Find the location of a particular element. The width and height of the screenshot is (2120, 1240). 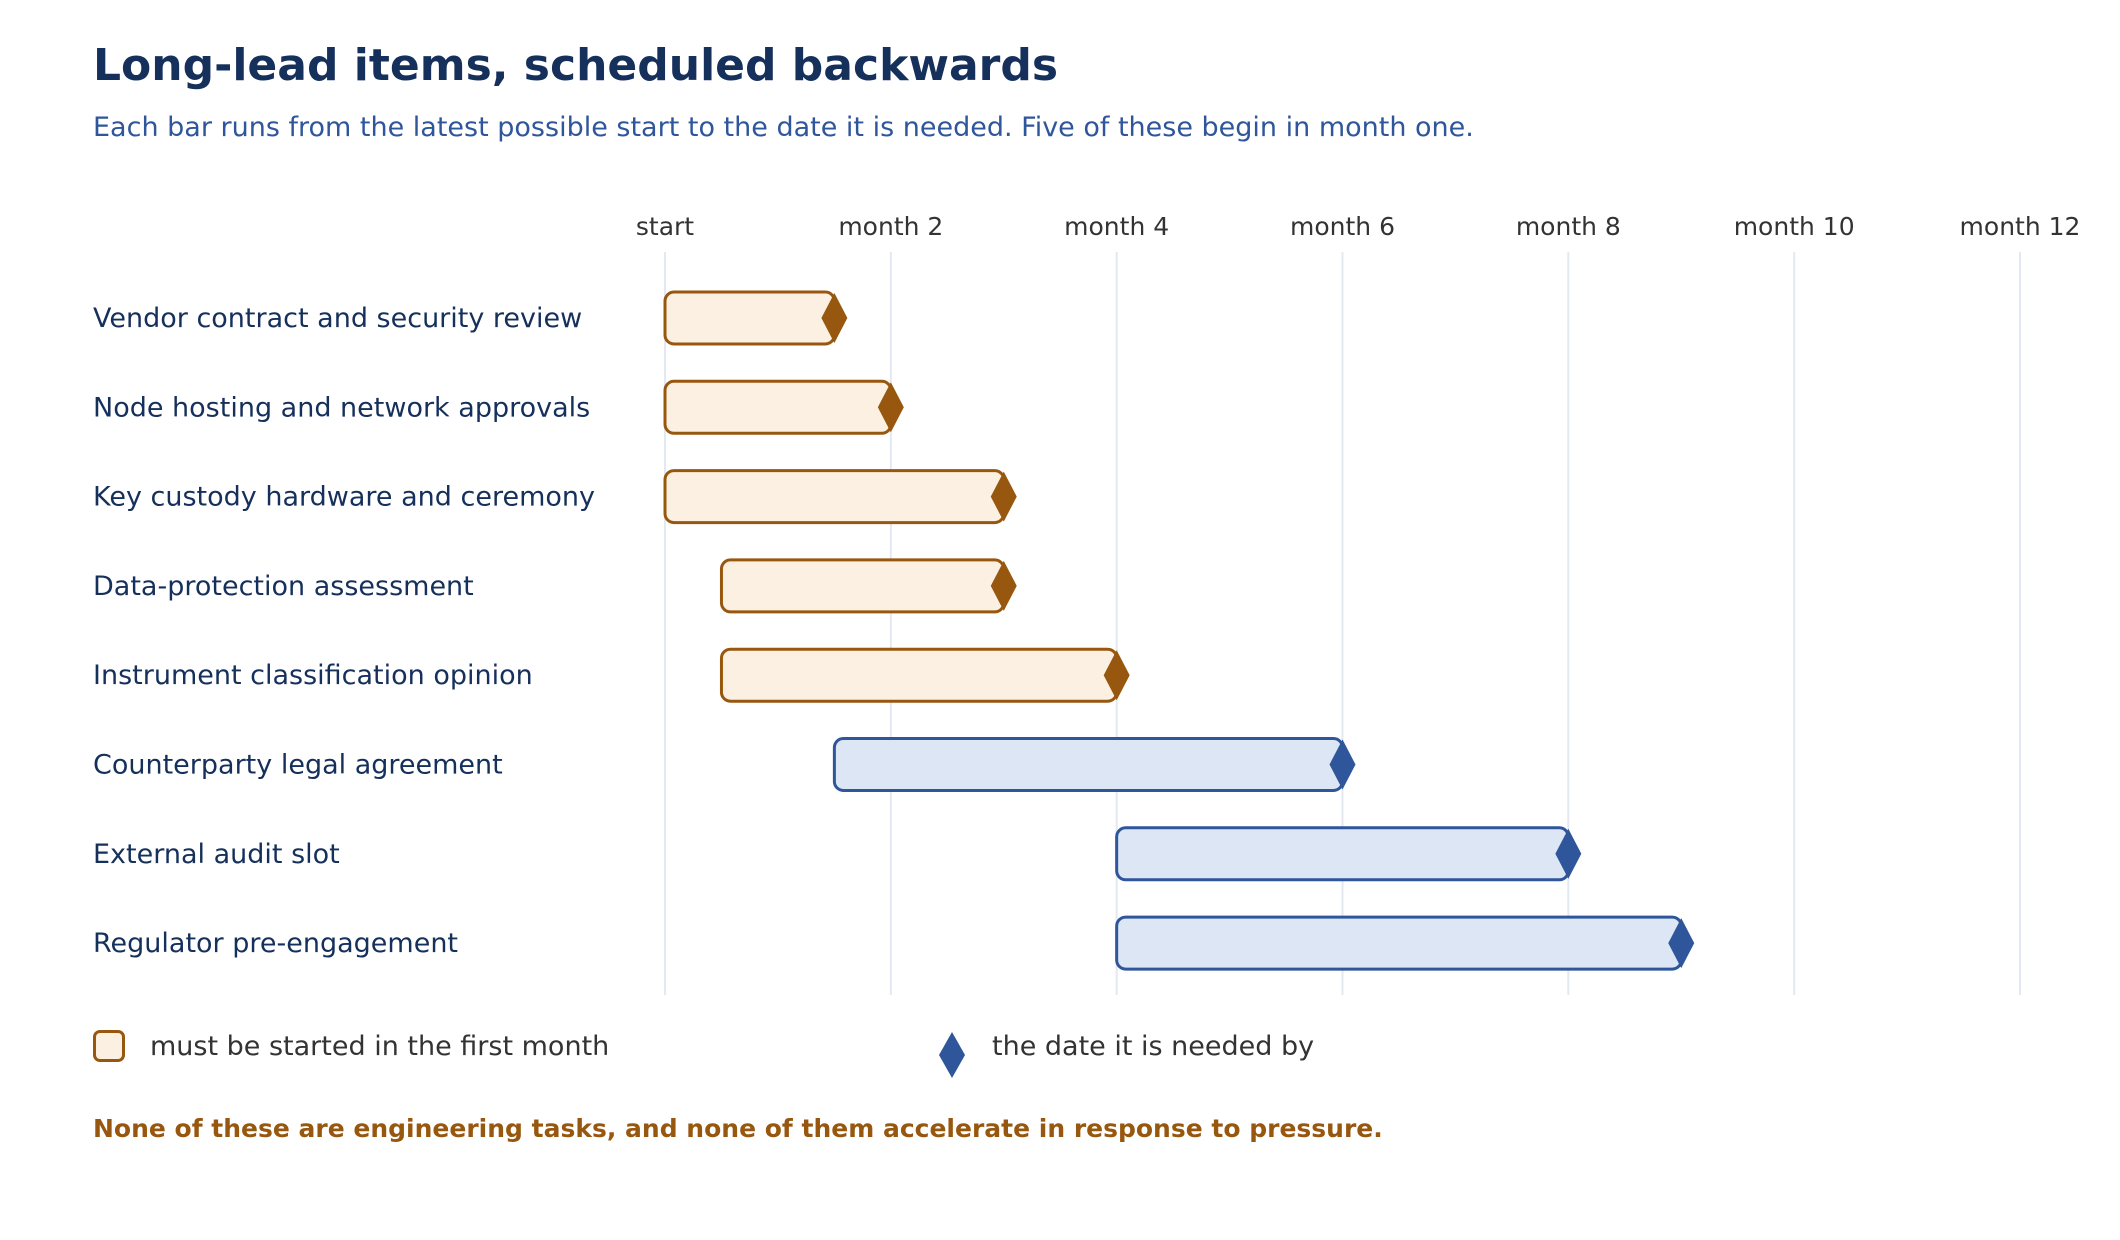

x-tick-label: month 6 is located at coordinates (1342, 226).